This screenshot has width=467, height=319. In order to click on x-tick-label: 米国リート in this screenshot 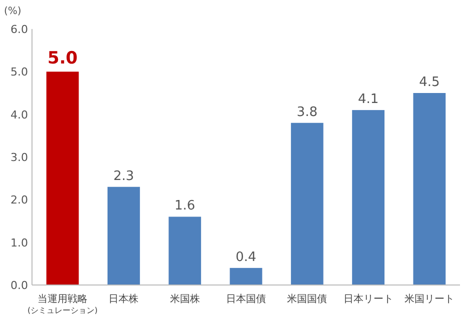, I will do `click(429, 299)`.